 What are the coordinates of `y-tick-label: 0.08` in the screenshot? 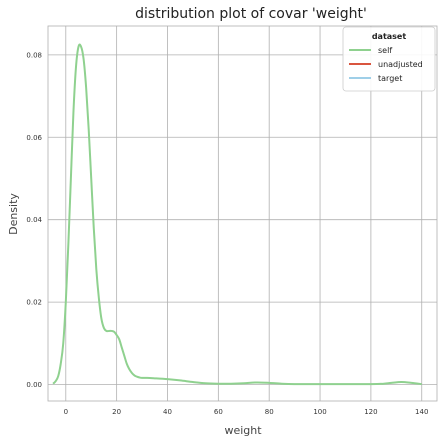 It's located at (34, 55).